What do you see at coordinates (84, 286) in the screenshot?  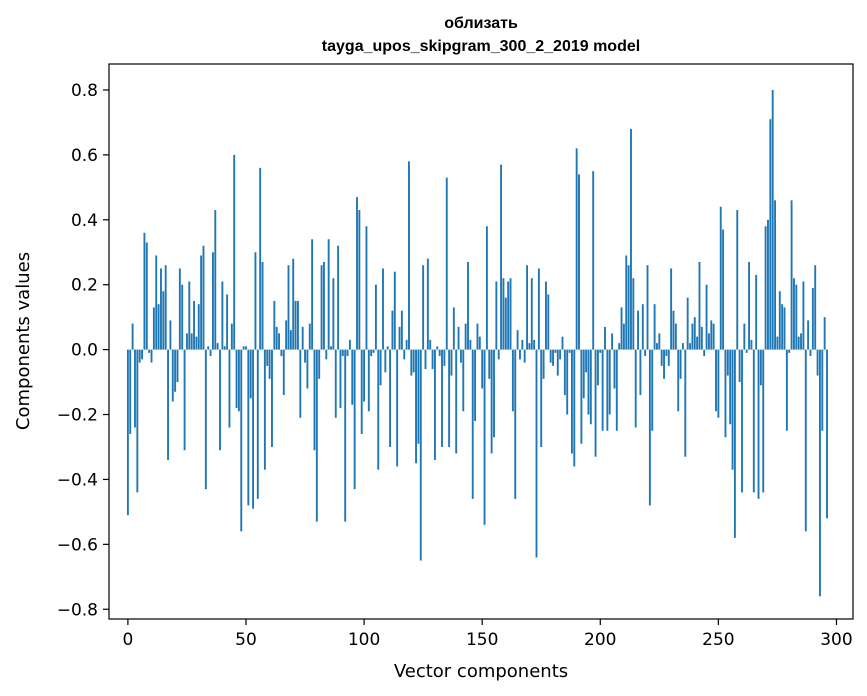 I see `y-tick-label: 0.2` at bounding box center [84, 286].